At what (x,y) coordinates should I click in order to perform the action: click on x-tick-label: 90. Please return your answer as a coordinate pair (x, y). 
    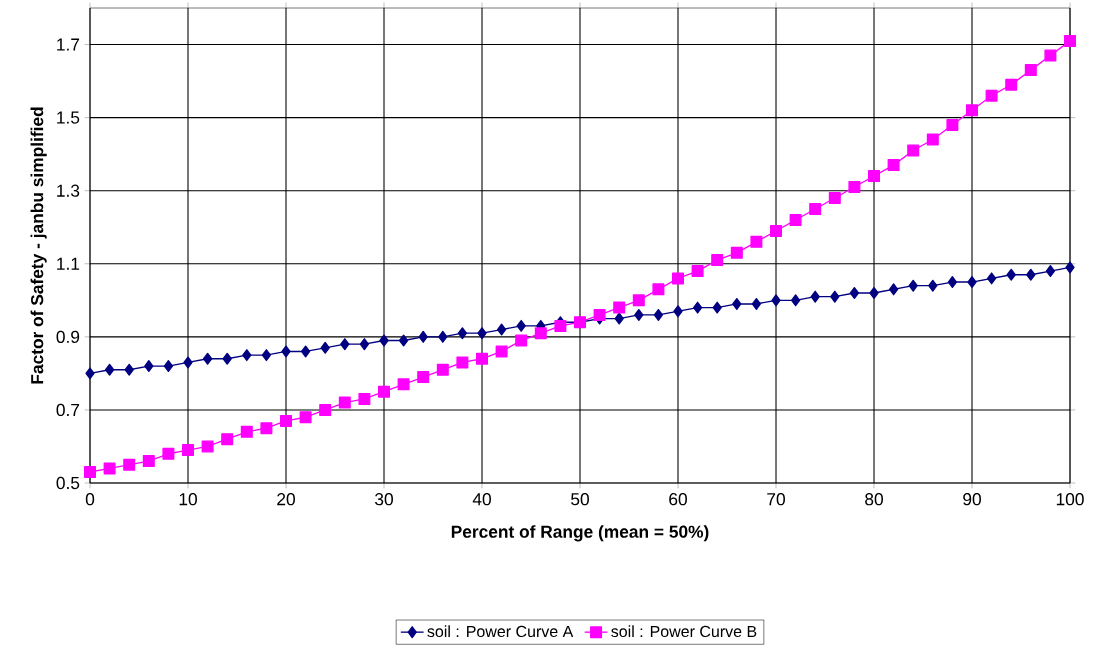
    Looking at the image, I should click on (972, 499).